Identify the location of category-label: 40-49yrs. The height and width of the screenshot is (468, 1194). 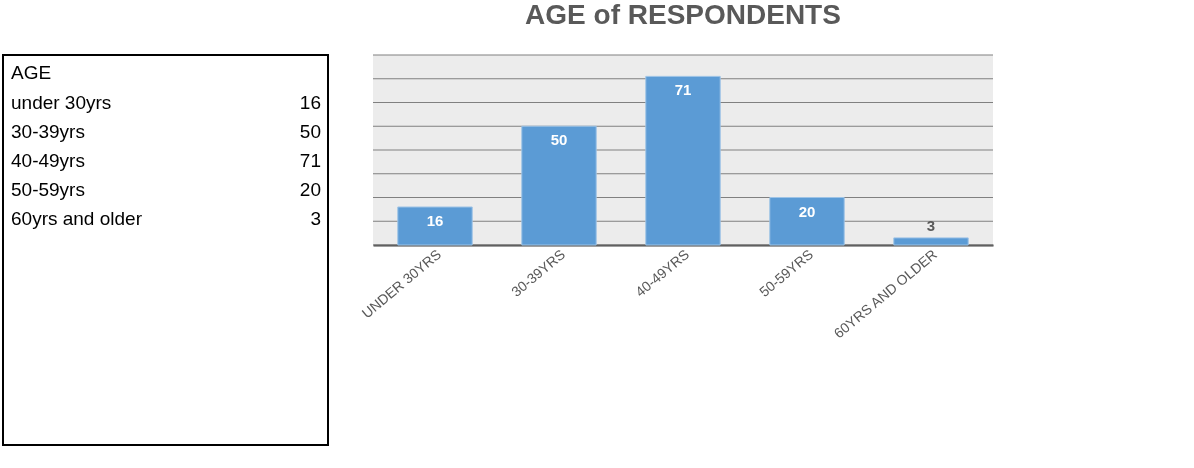
(48, 160).